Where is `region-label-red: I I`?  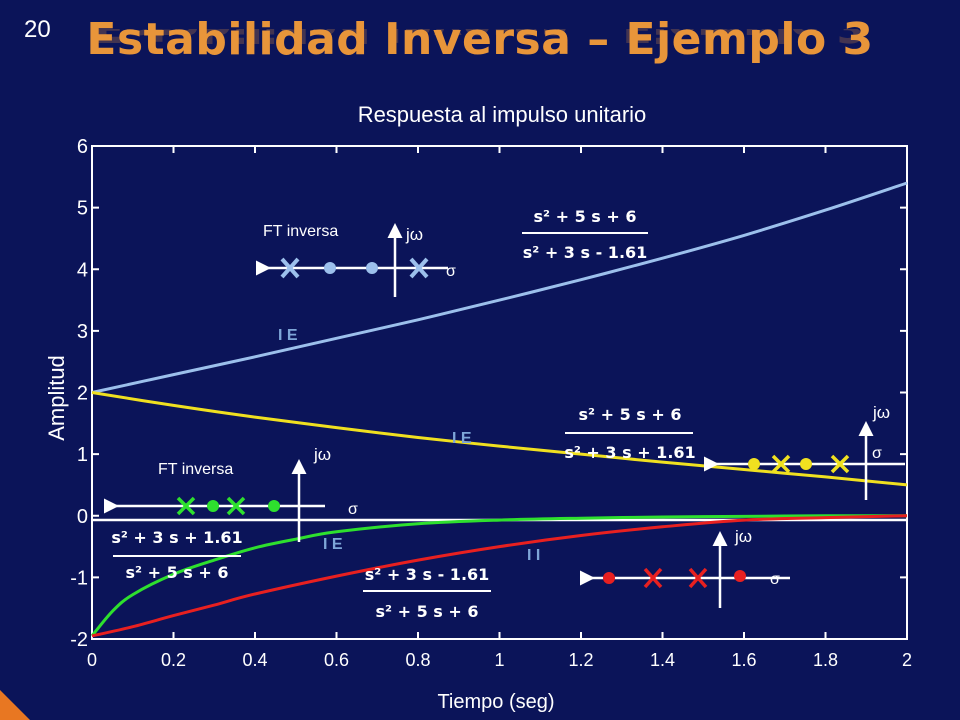
region-label-red: I I is located at coordinates (533, 555).